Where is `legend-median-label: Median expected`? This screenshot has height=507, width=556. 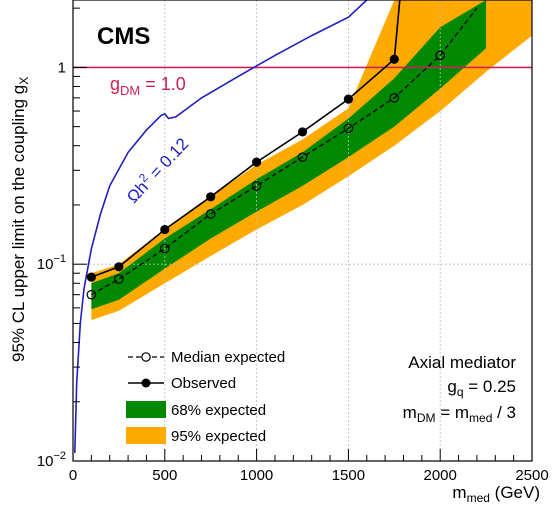
legend-median-label: Median expected is located at coordinates (228, 357).